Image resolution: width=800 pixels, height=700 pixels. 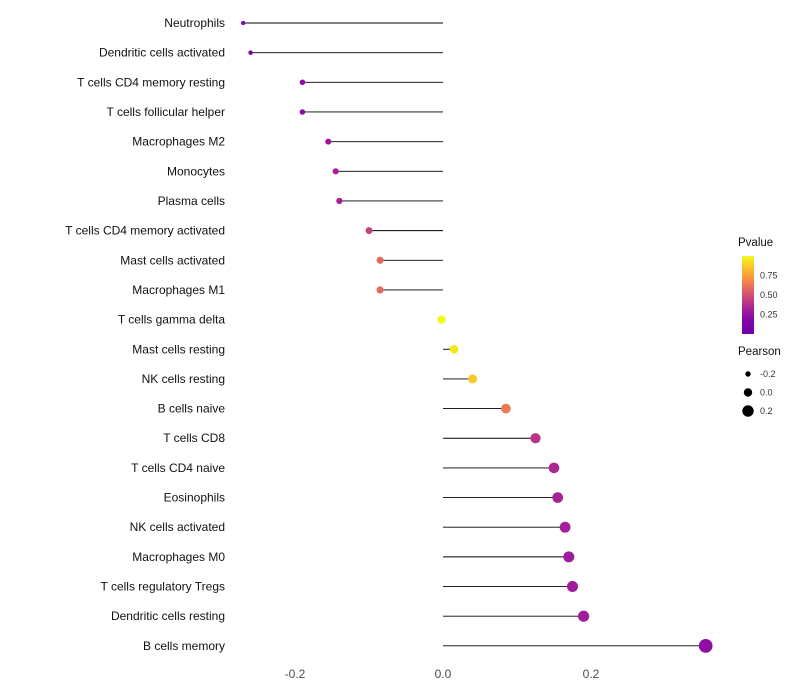 What do you see at coordinates (171, 320) in the screenshot?
I see `category-label: T cells gamma delta` at bounding box center [171, 320].